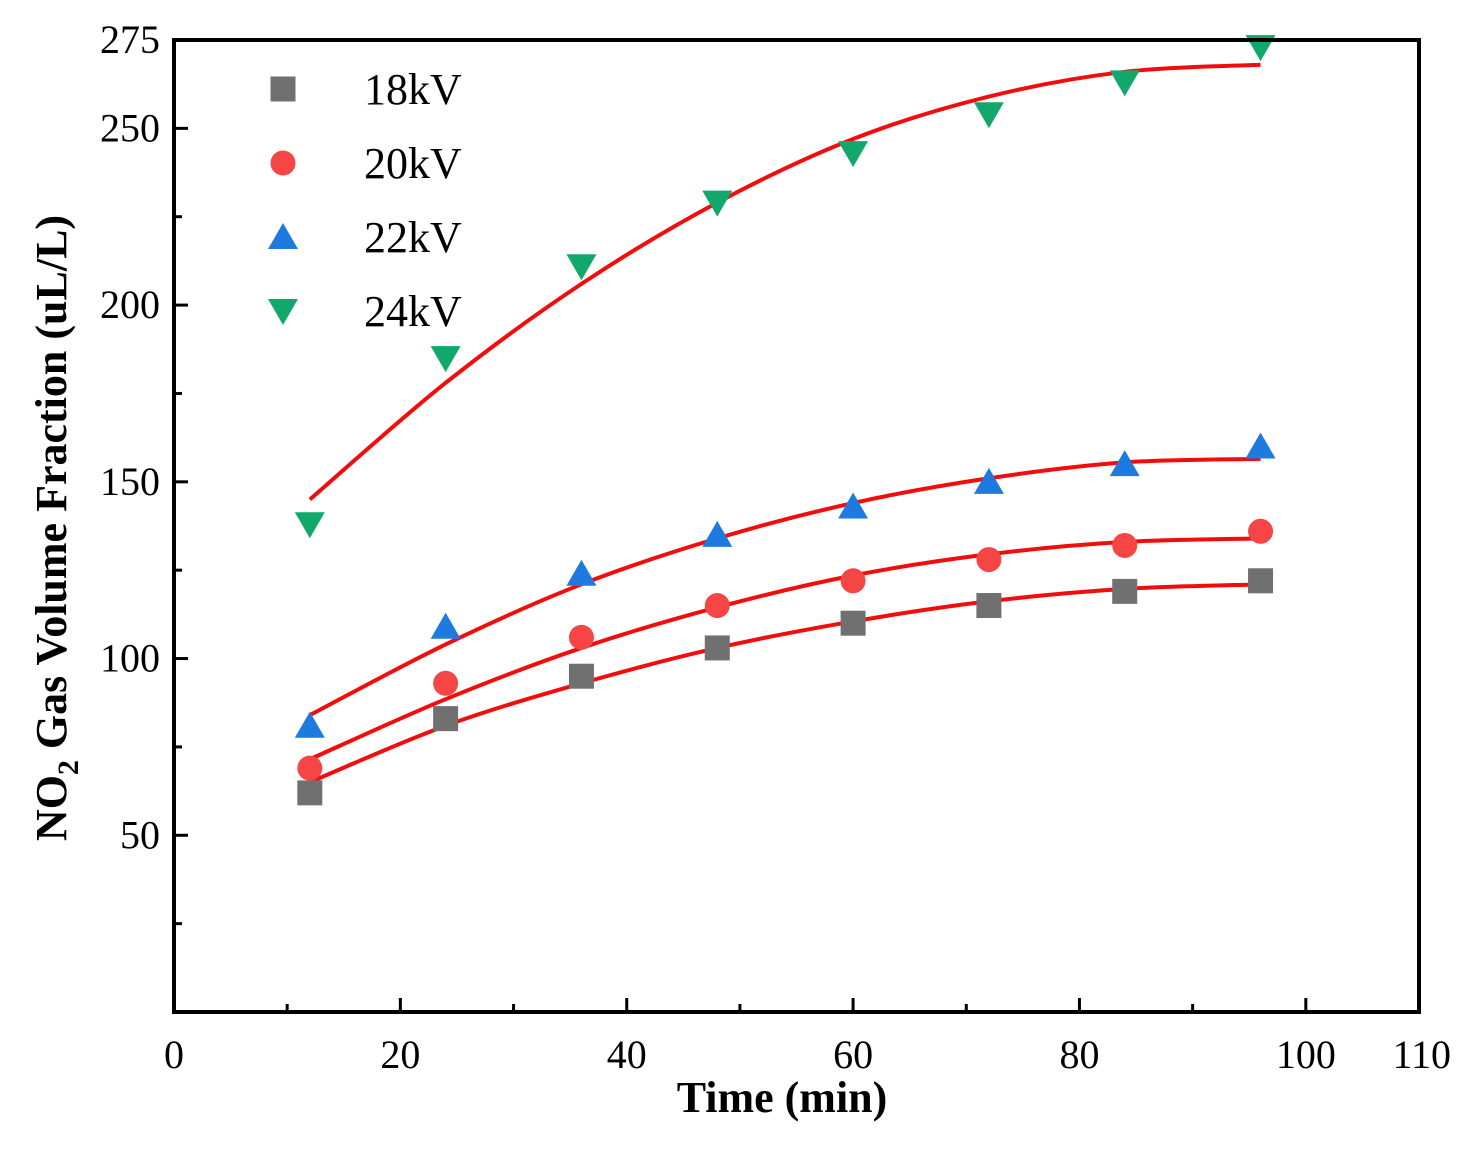 The height and width of the screenshot is (1153, 1473). I want to click on legend-marker-24kV, so click(283, 312).